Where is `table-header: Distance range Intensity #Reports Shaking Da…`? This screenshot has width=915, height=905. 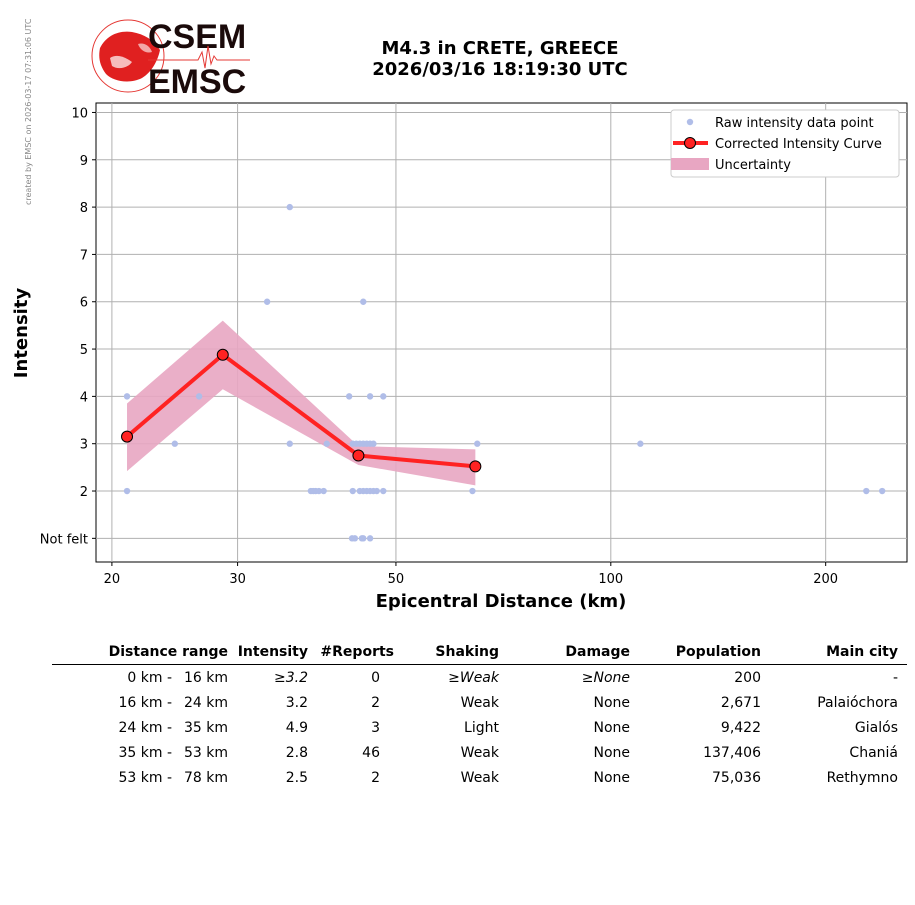
table-header: Distance range Intensity #Reports Shaking Da… is located at coordinates (479, 652).